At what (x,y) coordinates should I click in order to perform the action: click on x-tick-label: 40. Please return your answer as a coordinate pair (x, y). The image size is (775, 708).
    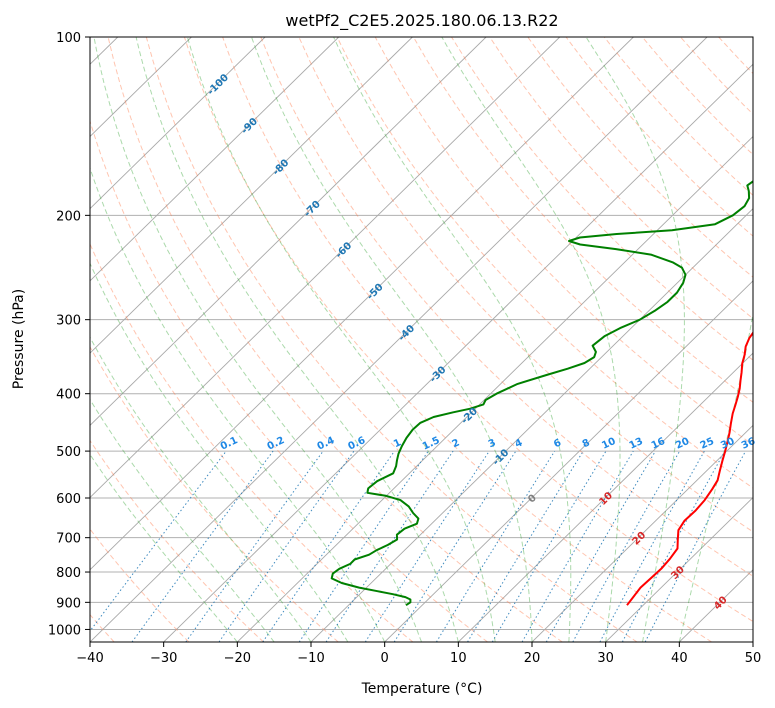
    Looking at the image, I should click on (679, 658).